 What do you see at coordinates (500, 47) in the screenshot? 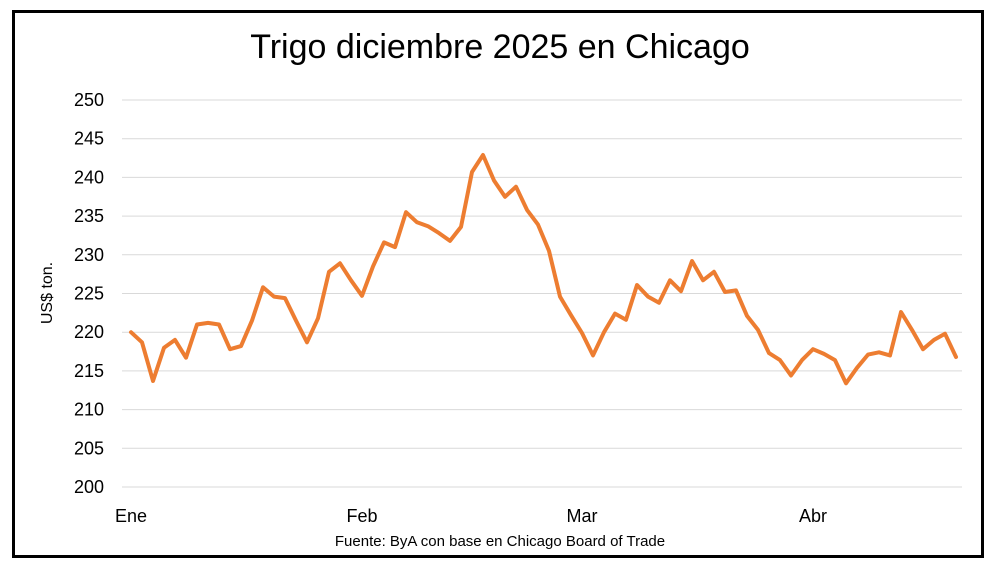
I see `chart-title: Trigo diciembre 2025 en Chicago` at bounding box center [500, 47].